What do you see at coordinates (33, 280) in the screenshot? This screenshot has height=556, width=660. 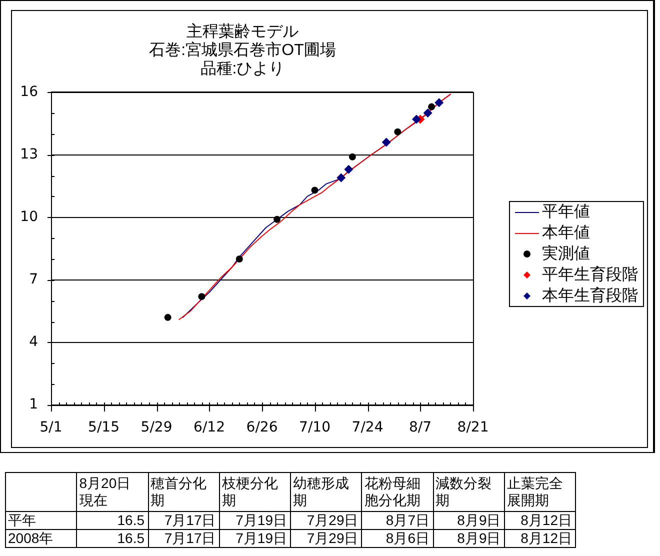 I see `y-tick-label: 7` at bounding box center [33, 280].